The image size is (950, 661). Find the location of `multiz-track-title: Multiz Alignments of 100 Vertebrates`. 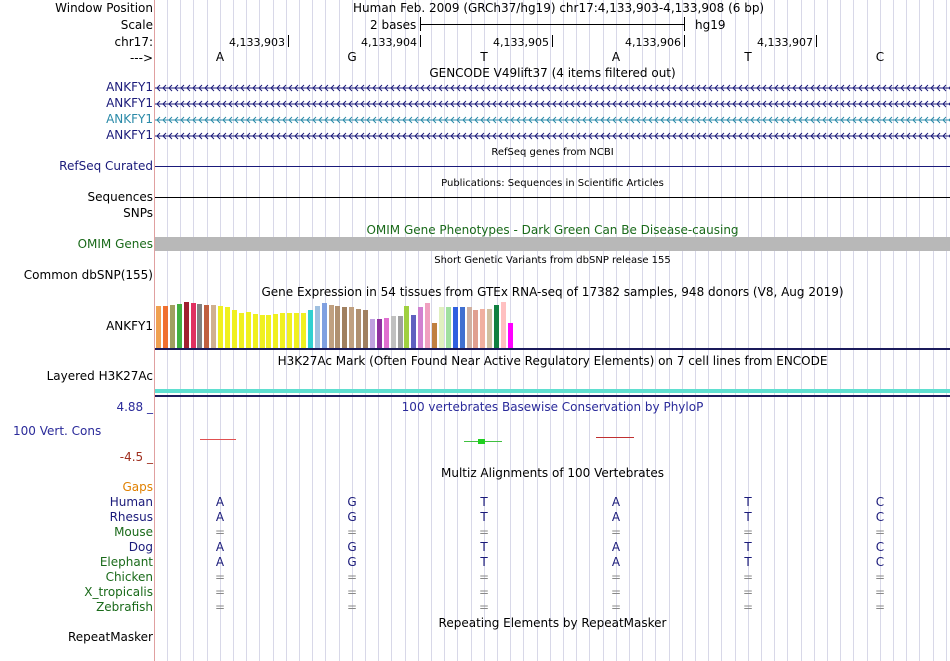

multiz-track-title: Multiz Alignments of 100 Vertebrates is located at coordinates (552, 473).